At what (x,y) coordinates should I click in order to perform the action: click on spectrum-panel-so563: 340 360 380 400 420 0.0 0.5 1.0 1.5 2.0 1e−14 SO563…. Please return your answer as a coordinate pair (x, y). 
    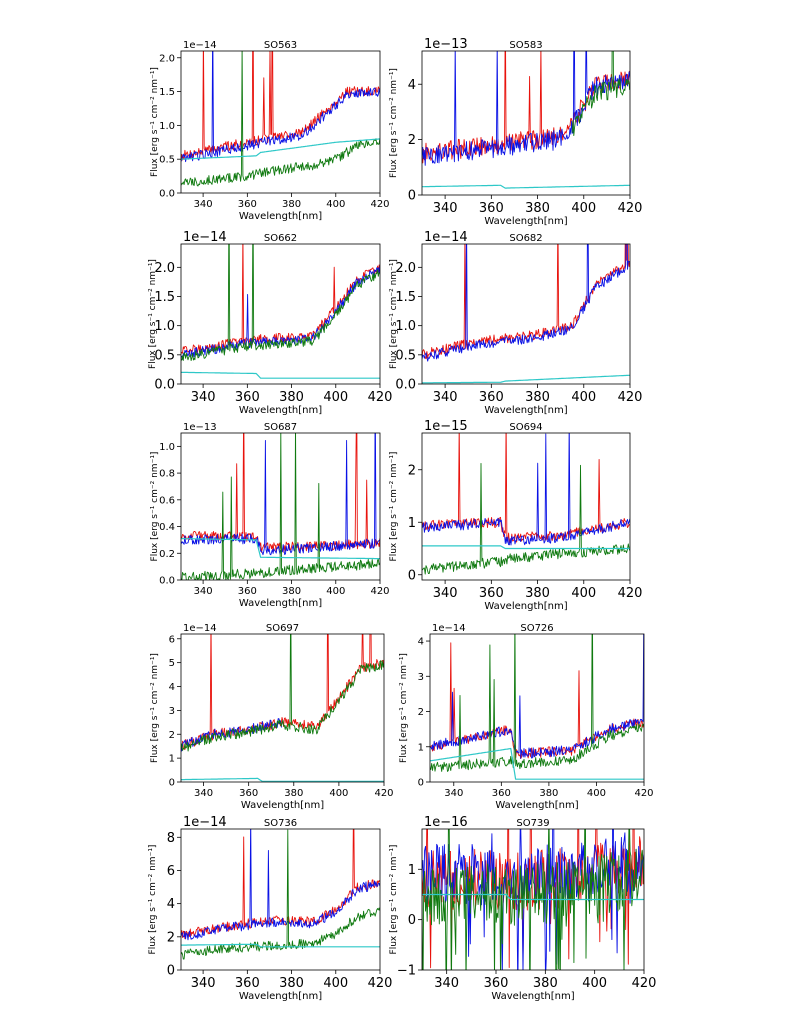
    Looking at the image, I should click on (270, 131).